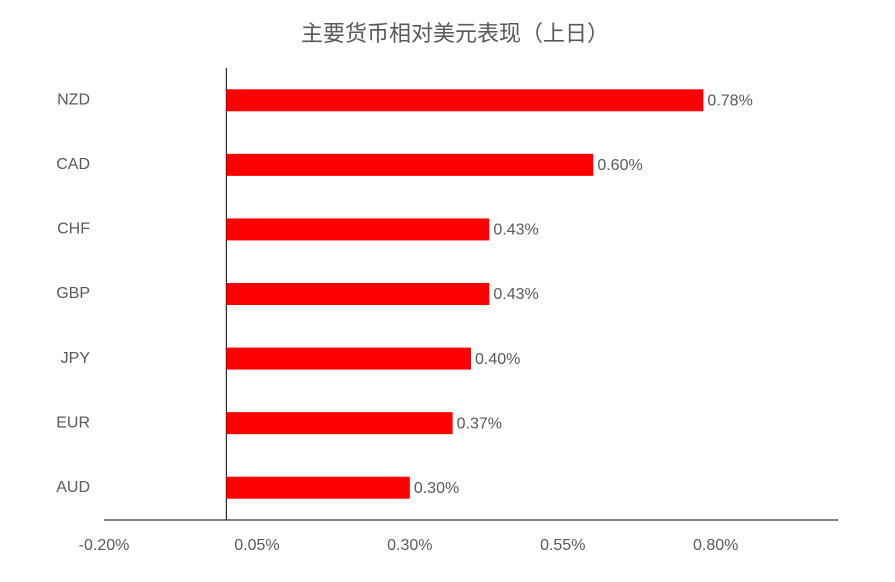  What do you see at coordinates (497, 359) in the screenshot?
I see `value-label: 0.40%` at bounding box center [497, 359].